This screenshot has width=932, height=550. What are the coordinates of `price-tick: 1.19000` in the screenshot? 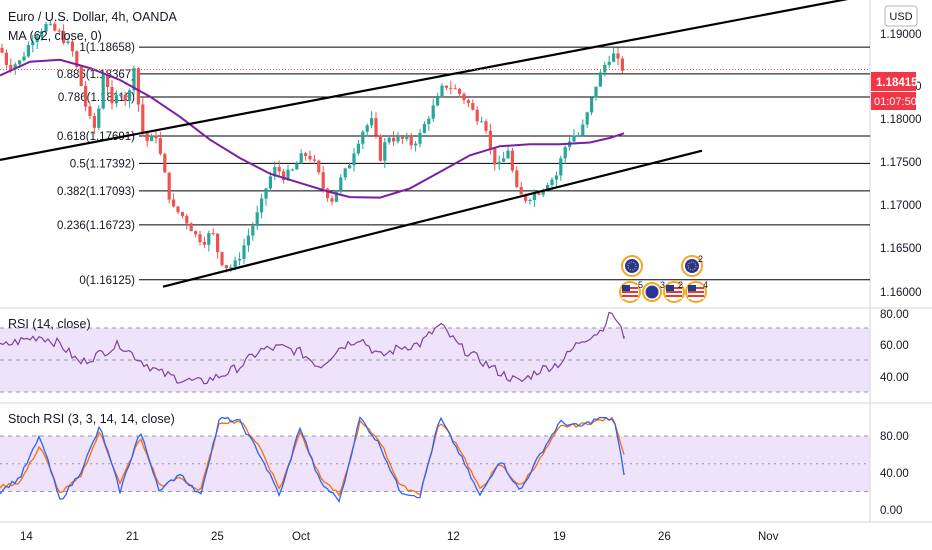 It's located at (901, 35).